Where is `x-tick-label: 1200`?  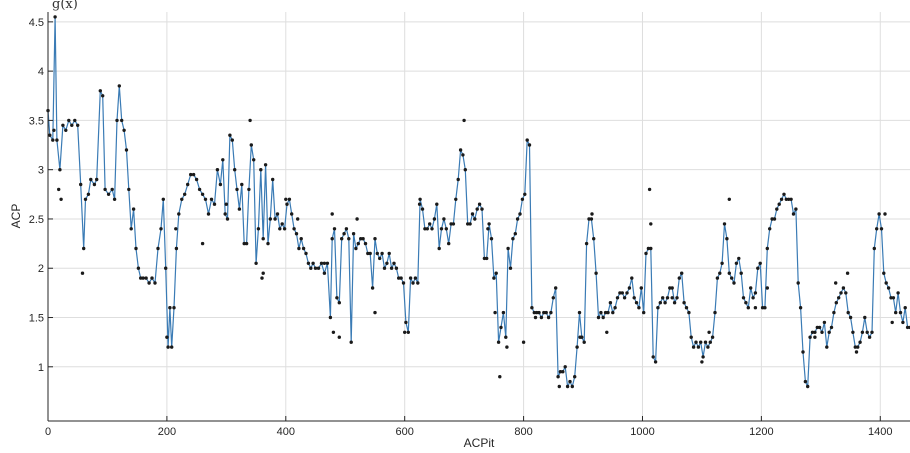 x-tick-label: 1200 is located at coordinates (761, 432).